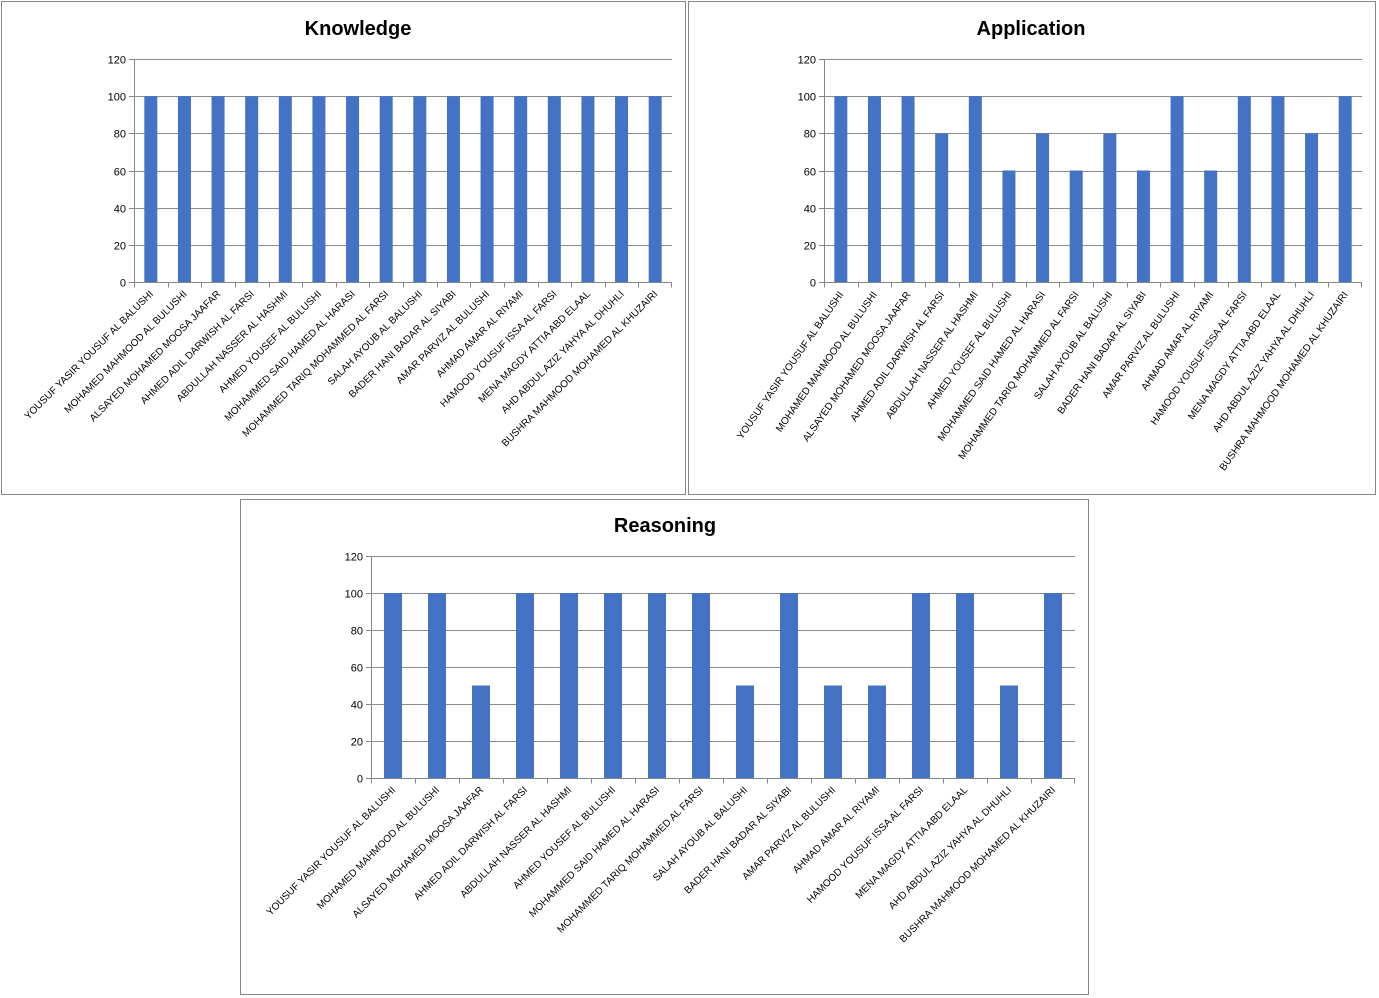 The height and width of the screenshot is (998, 1379). What do you see at coordinates (120, 210) in the screenshot?
I see `knowledge-y-tick-label: 40` at bounding box center [120, 210].